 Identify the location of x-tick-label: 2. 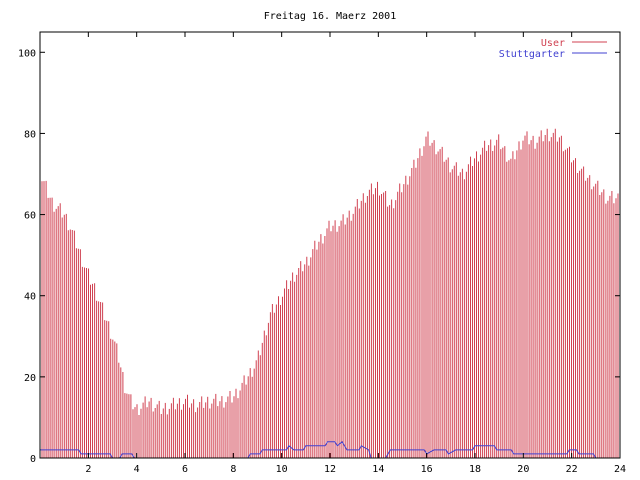
(88, 469).